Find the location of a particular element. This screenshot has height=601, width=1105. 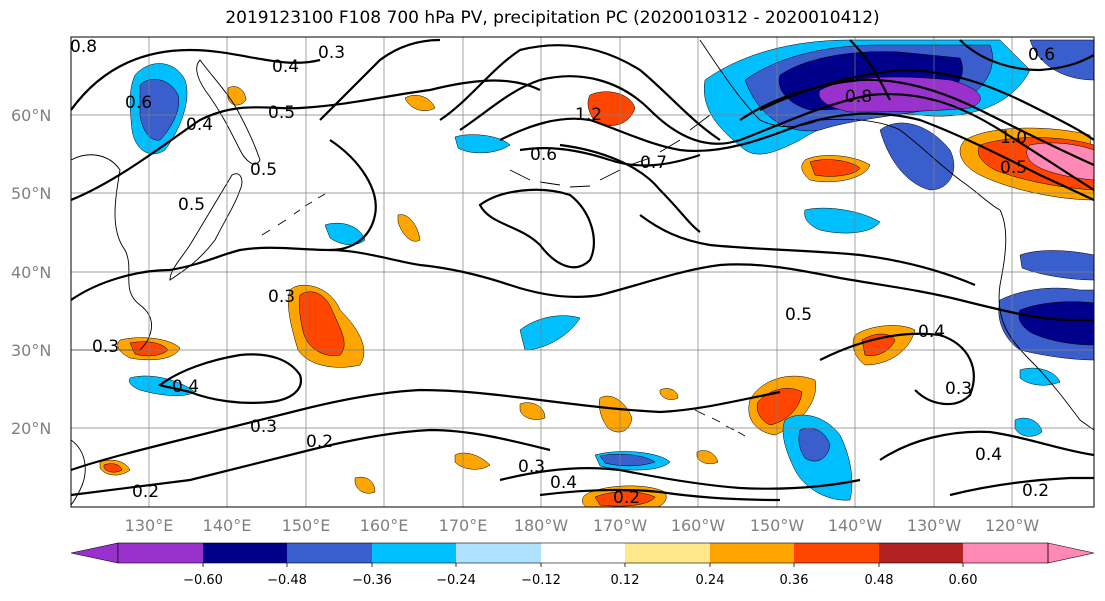

colorbar-extend-high is located at coordinates (1071, 553).